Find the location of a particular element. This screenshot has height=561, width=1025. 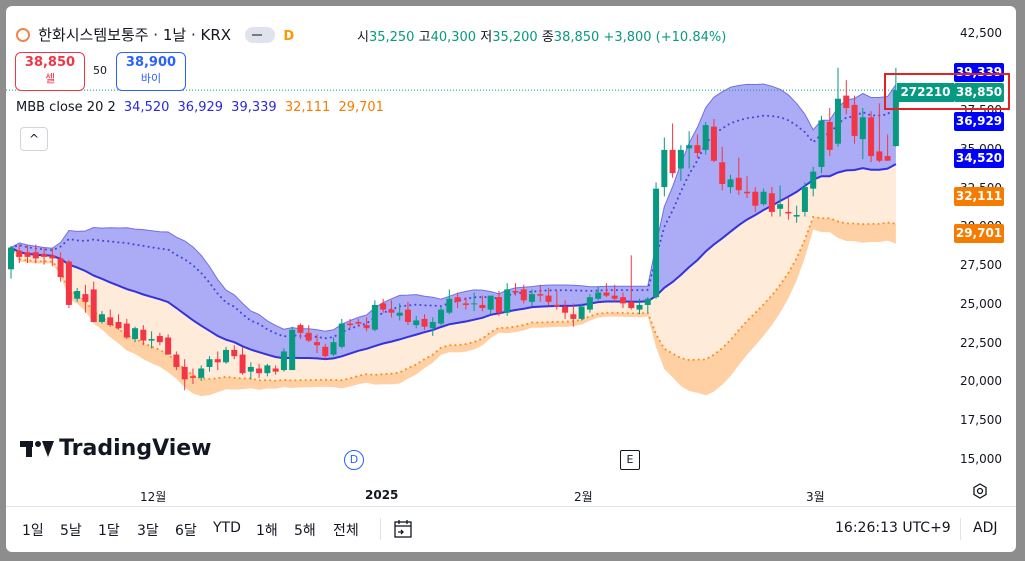

timeframe-2: 1달 is located at coordinates (109, 531).